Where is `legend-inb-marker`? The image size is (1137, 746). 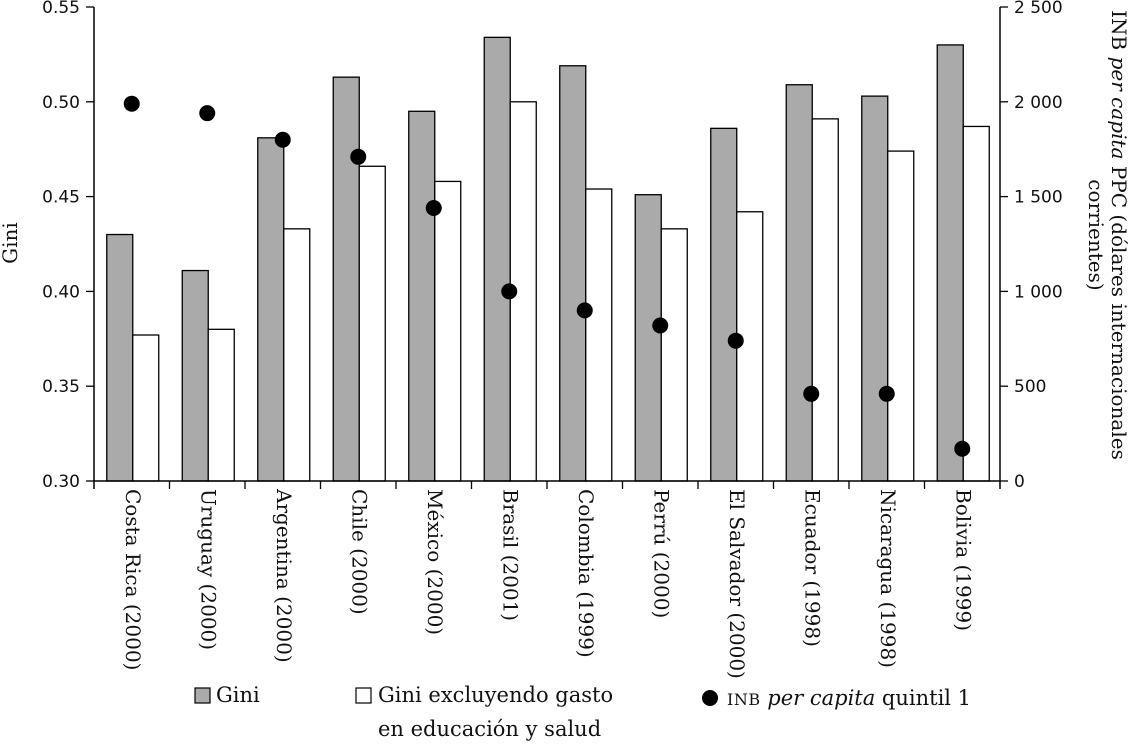
legend-inb-marker is located at coordinates (710, 698).